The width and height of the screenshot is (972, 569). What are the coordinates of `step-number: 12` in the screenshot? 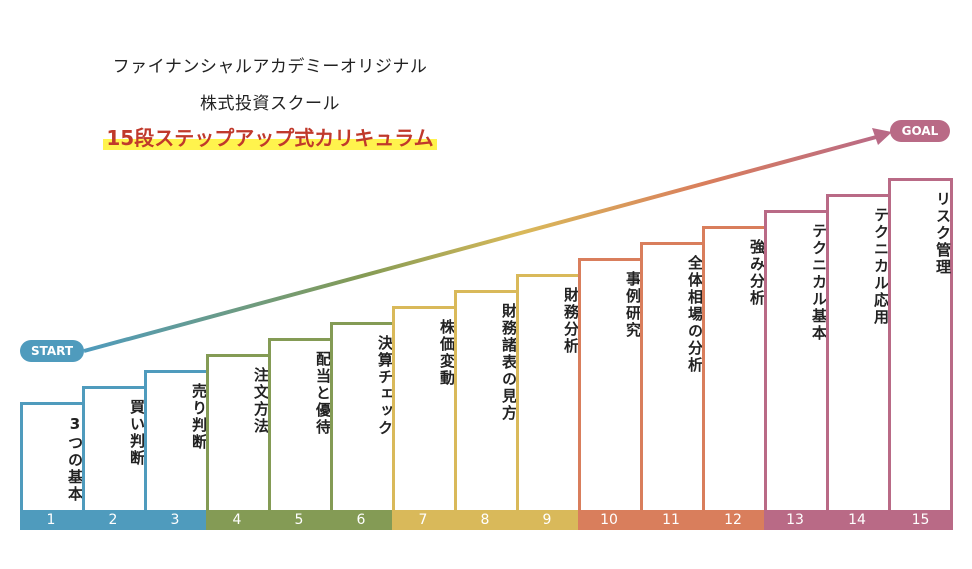 It's located at (733, 520).